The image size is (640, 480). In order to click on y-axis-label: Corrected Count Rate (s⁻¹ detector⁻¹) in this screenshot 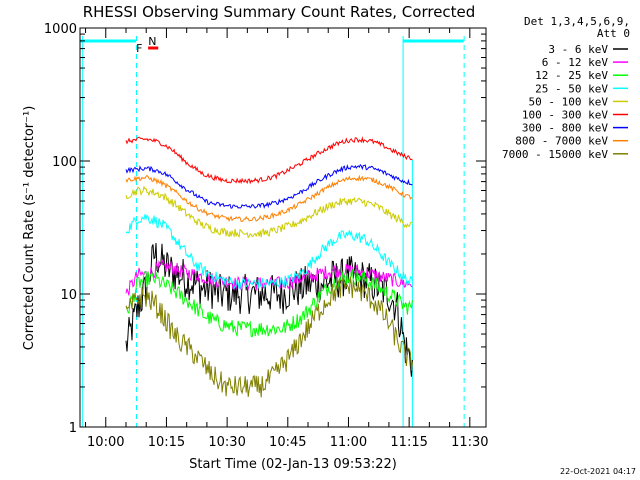, I will do `click(29, 228)`.